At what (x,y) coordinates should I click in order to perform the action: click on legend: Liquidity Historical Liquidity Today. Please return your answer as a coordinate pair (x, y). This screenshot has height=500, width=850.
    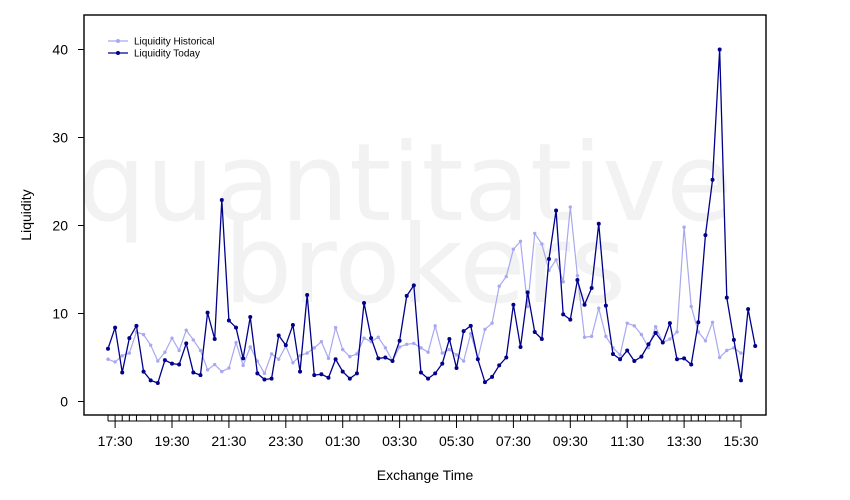
    Looking at the image, I should click on (161, 48).